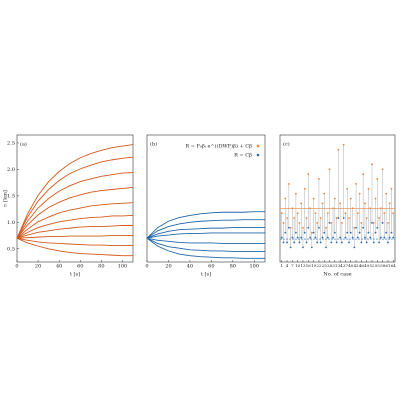 The height and width of the screenshot is (404, 400). What do you see at coordinates (11, 223) in the screenshot?
I see `y-tick-label: 1.0` at bounding box center [11, 223].